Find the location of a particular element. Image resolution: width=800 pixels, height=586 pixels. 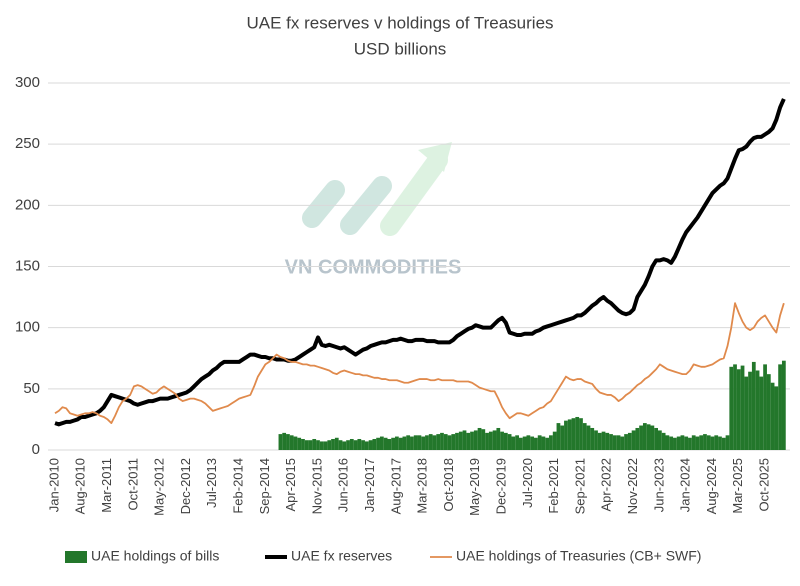

x-tick-label: May-2019 is located at coordinates (474, 487).